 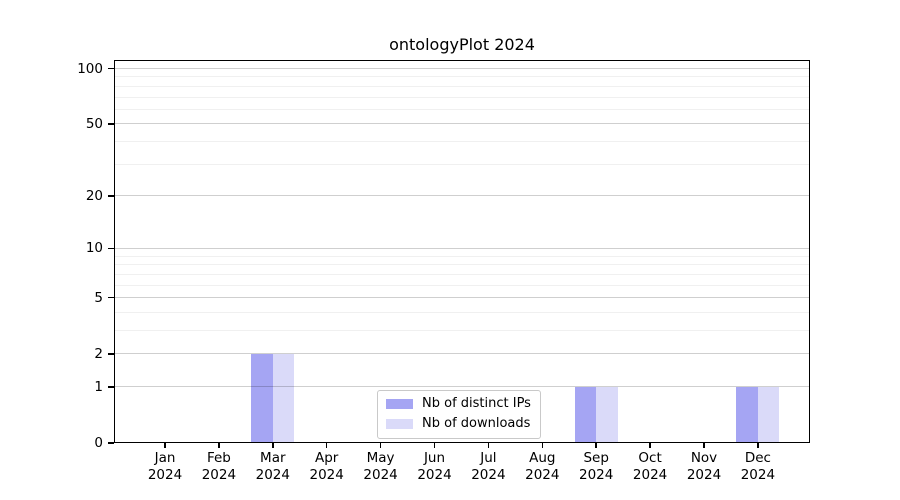 I want to click on x-tick-label-jan-2024: Jan 2024, so click(x=165, y=466).